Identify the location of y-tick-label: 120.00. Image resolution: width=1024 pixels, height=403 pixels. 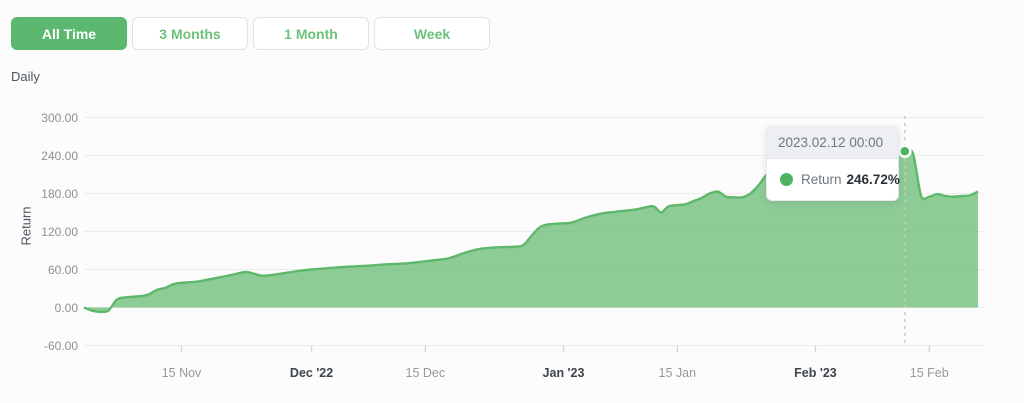
(59, 231).